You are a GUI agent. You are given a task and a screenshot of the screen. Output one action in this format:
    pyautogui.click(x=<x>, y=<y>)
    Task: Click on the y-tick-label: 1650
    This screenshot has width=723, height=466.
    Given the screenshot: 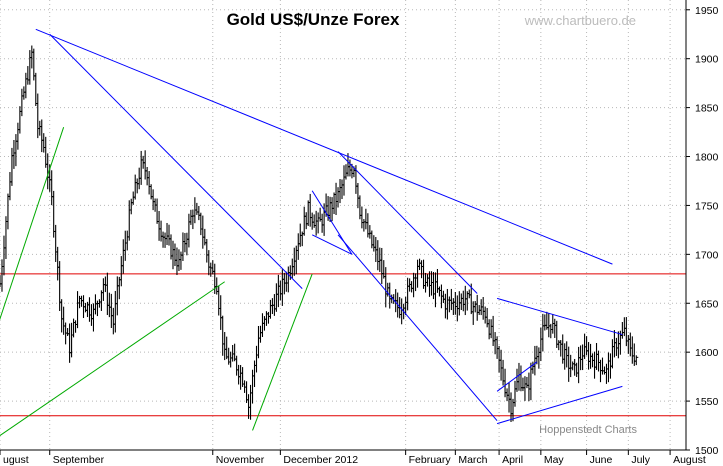 What is the action you would take?
    pyautogui.click(x=707, y=304)
    